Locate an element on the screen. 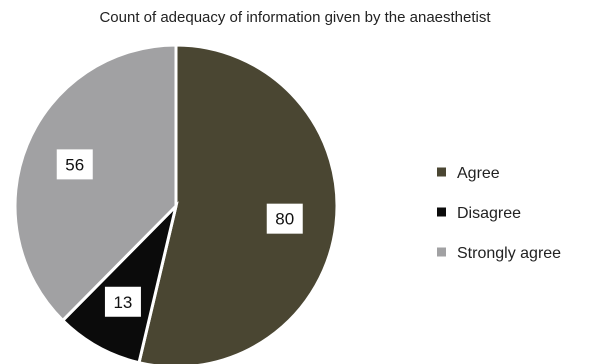 The width and height of the screenshot is (590, 364). legend-item-disagree: Disagree is located at coordinates (479, 213).